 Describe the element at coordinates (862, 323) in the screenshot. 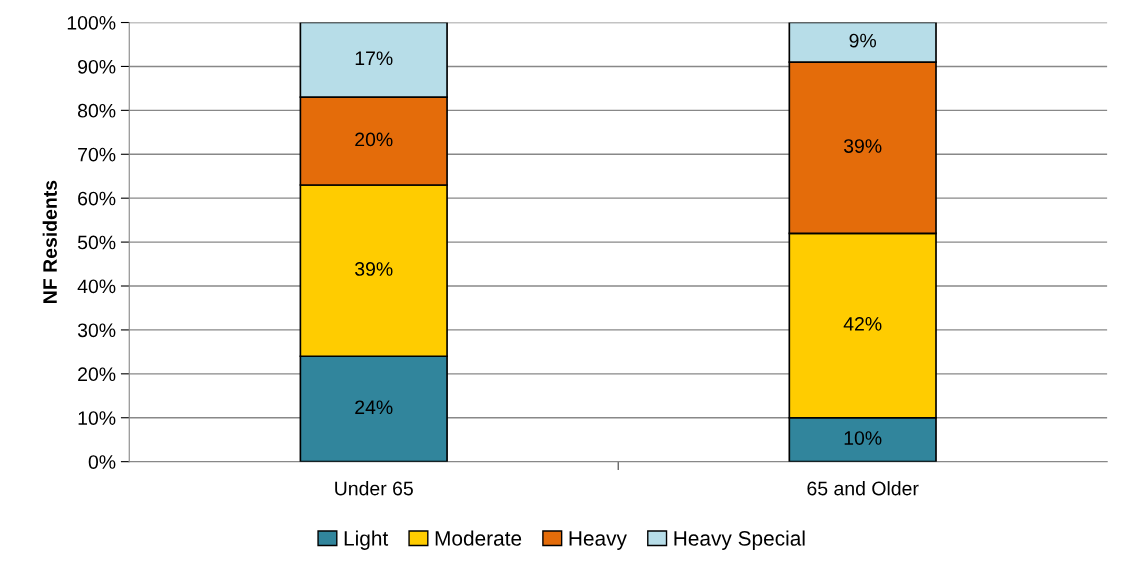

I see `data-label: 42%` at that location.